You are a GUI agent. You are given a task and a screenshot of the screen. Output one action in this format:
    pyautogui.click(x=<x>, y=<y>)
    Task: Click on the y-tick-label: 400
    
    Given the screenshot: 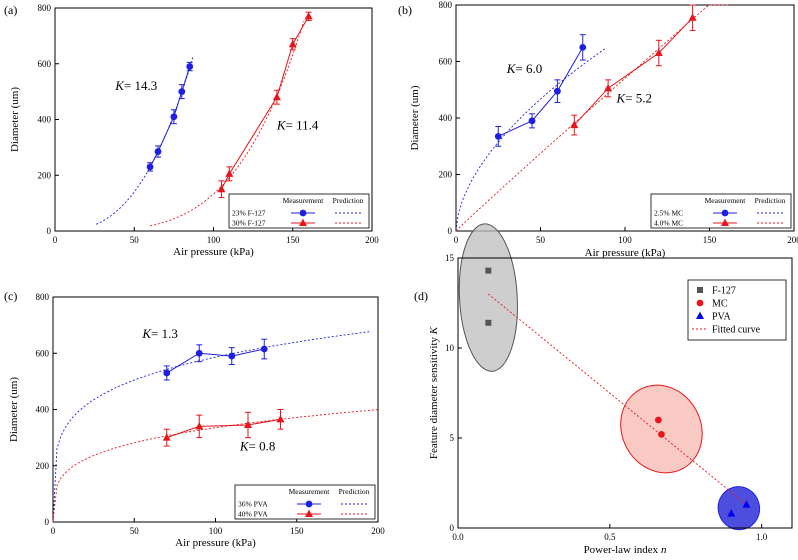 What is the action you would take?
    pyautogui.click(x=45, y=120)
    